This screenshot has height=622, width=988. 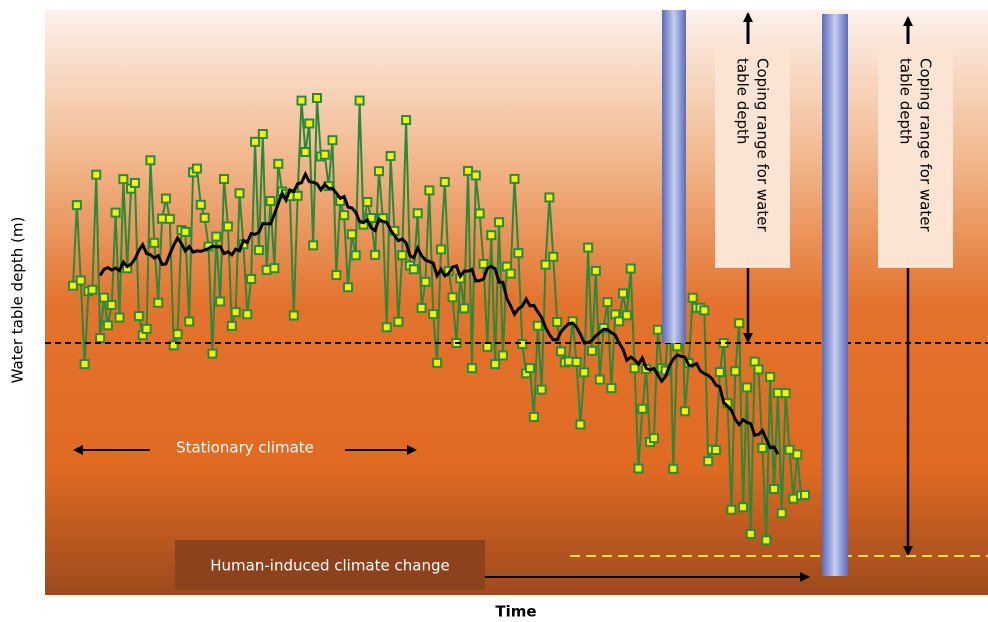 I want to click on y-axis-label: Water table depth (m), so click(x=18, y=300).